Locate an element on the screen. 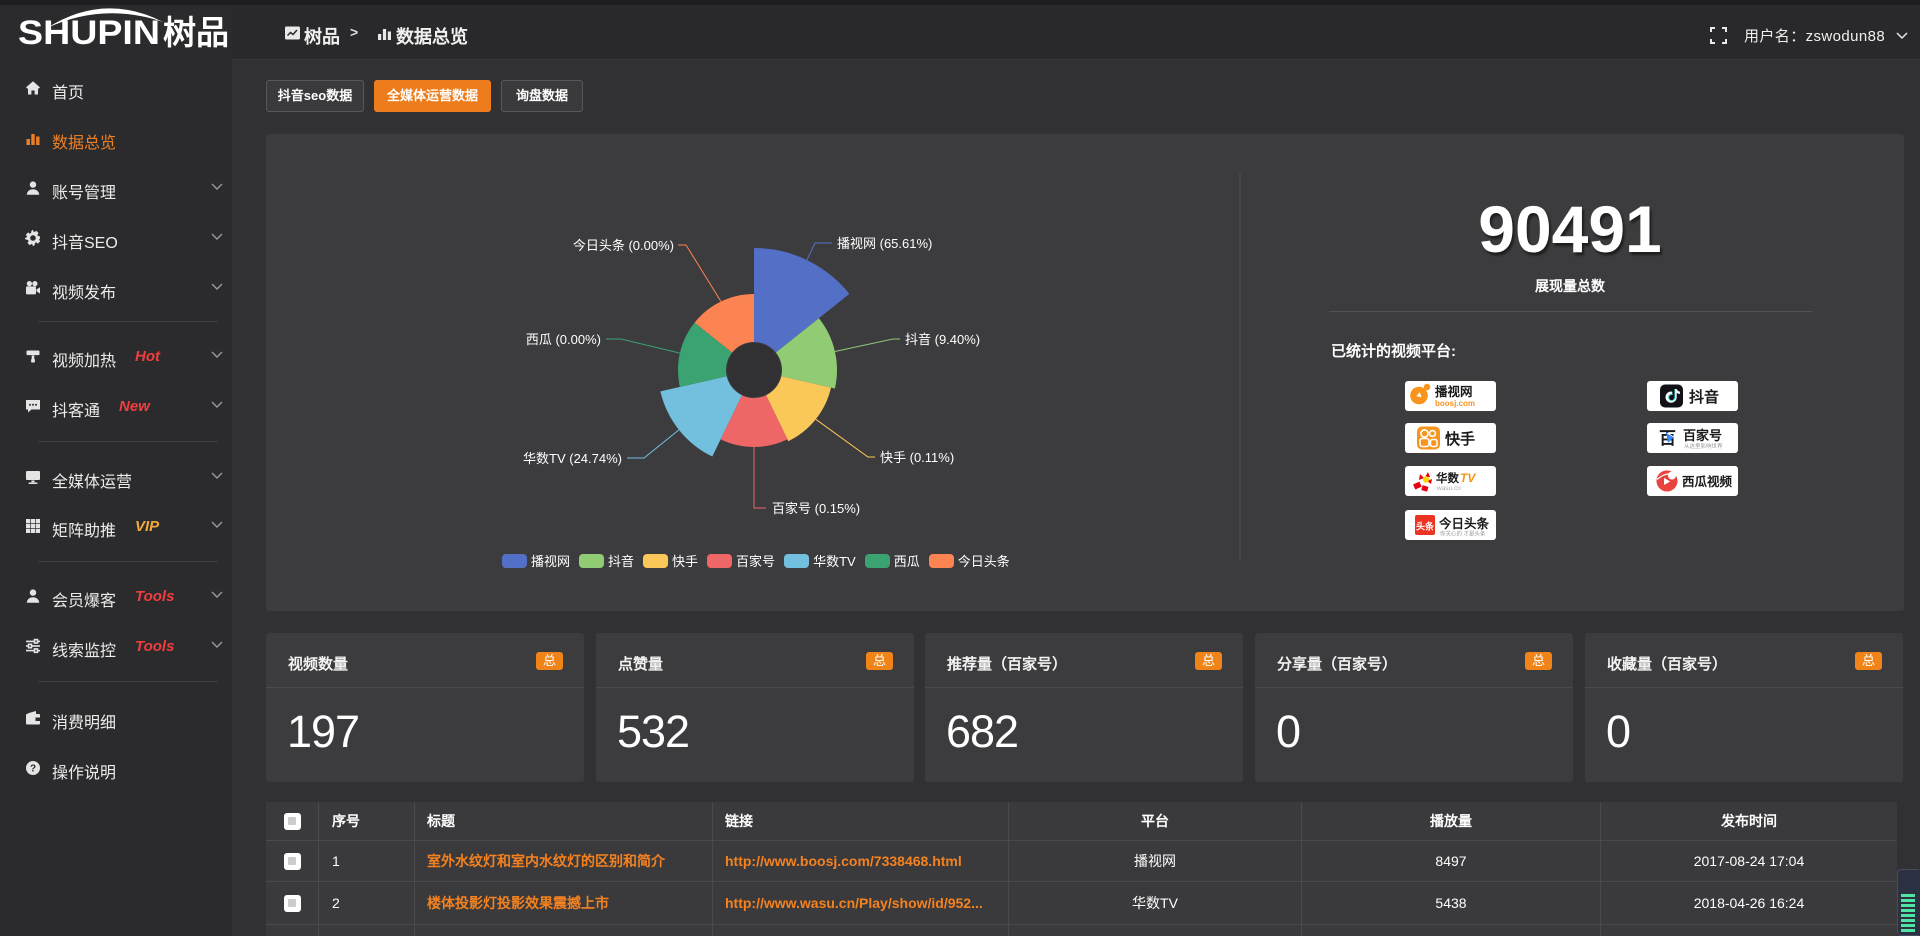 The width and height of the screenshot is (1920, 936). svg-text: 百家号 is located at coordinates (1702, 435).